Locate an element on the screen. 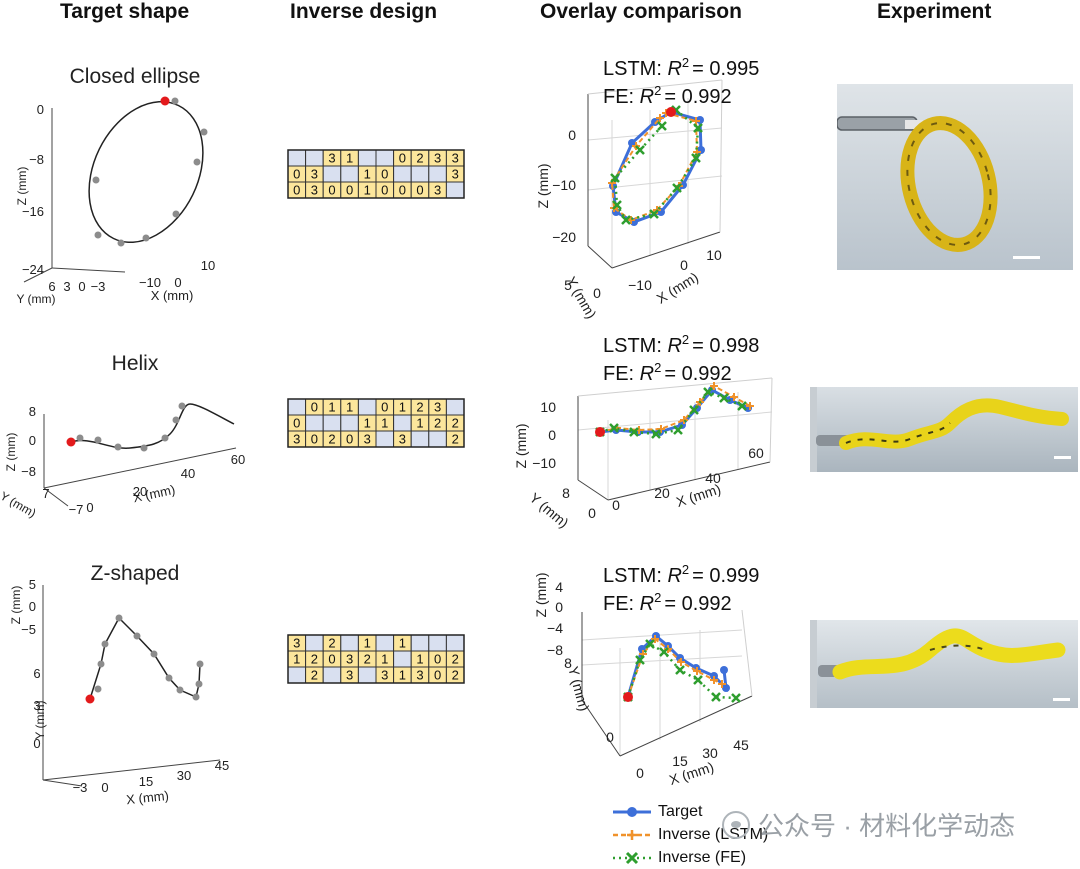  legend-swatch-target is located at coordinates (632, 811).